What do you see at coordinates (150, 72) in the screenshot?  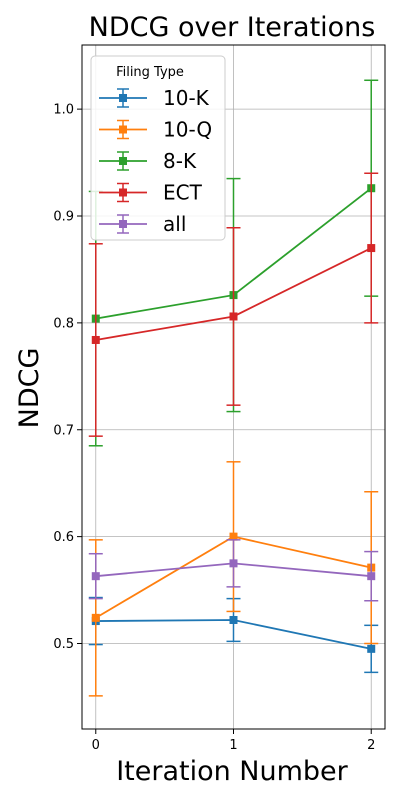 I see `legend-title: Filing Type` at bounding box center [150, 72].